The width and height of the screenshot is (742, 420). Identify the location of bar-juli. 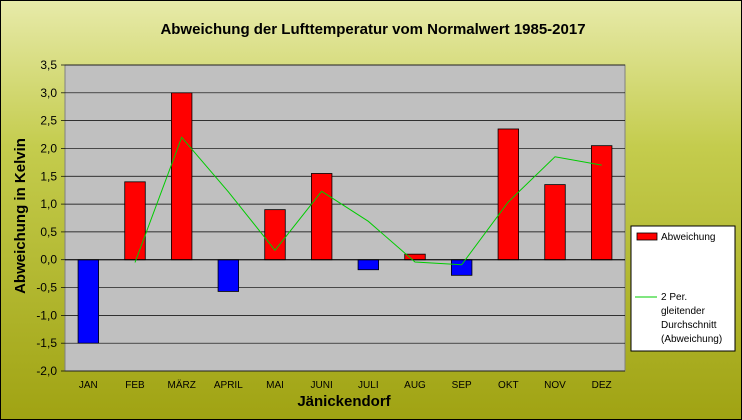
(368, 265).